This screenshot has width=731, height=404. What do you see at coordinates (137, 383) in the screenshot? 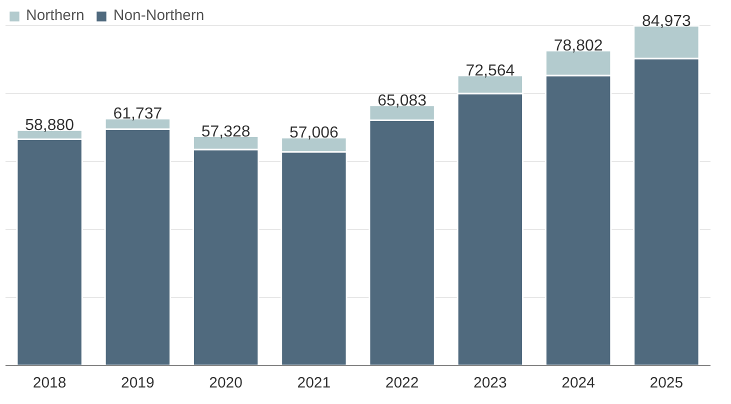
I see `x-tick-label: 2019` at bounding box center [137, 383].